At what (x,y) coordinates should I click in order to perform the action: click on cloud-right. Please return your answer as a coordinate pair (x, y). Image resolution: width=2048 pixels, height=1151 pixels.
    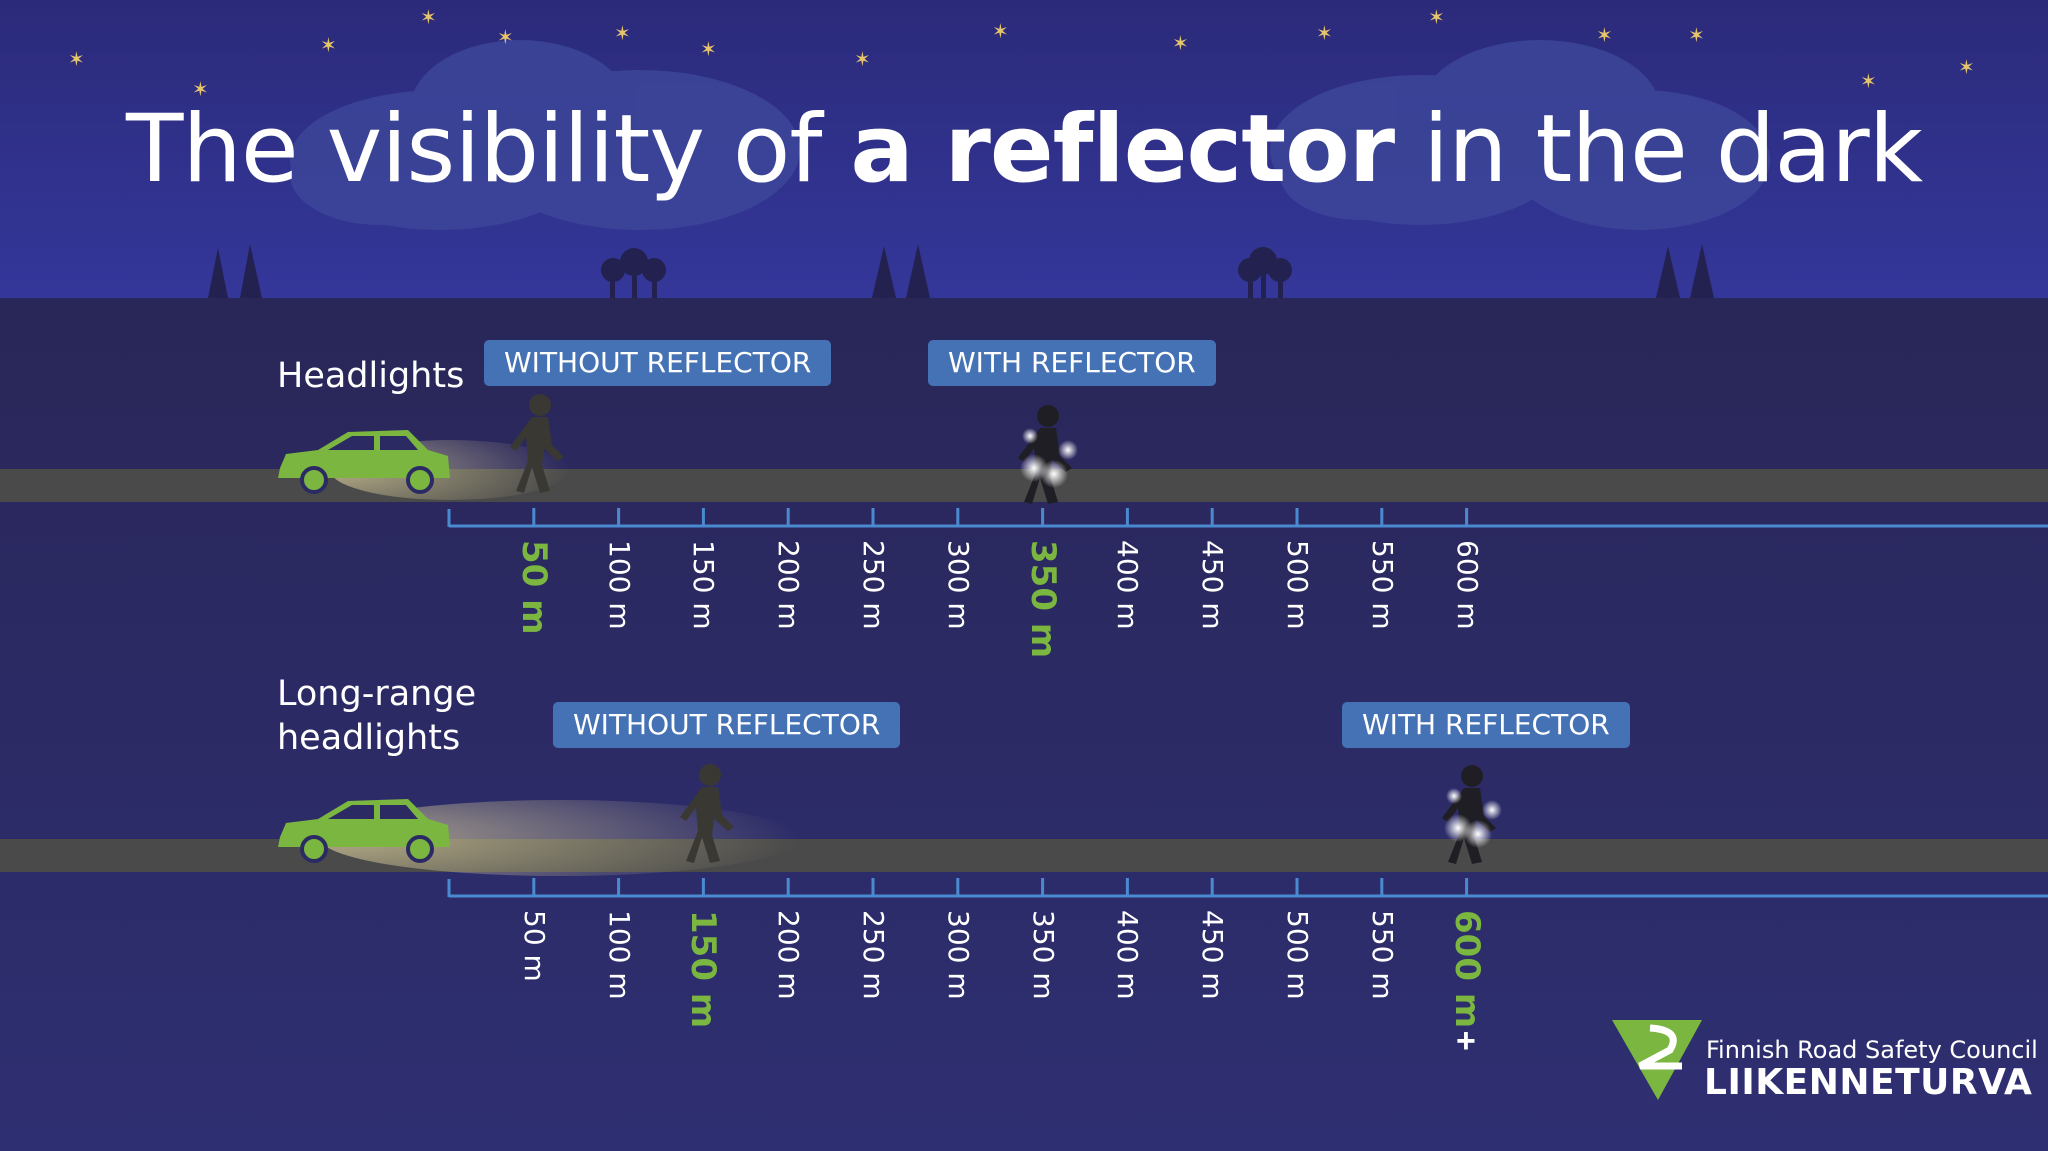
    Looking at the image, I should click on (1520, 135).